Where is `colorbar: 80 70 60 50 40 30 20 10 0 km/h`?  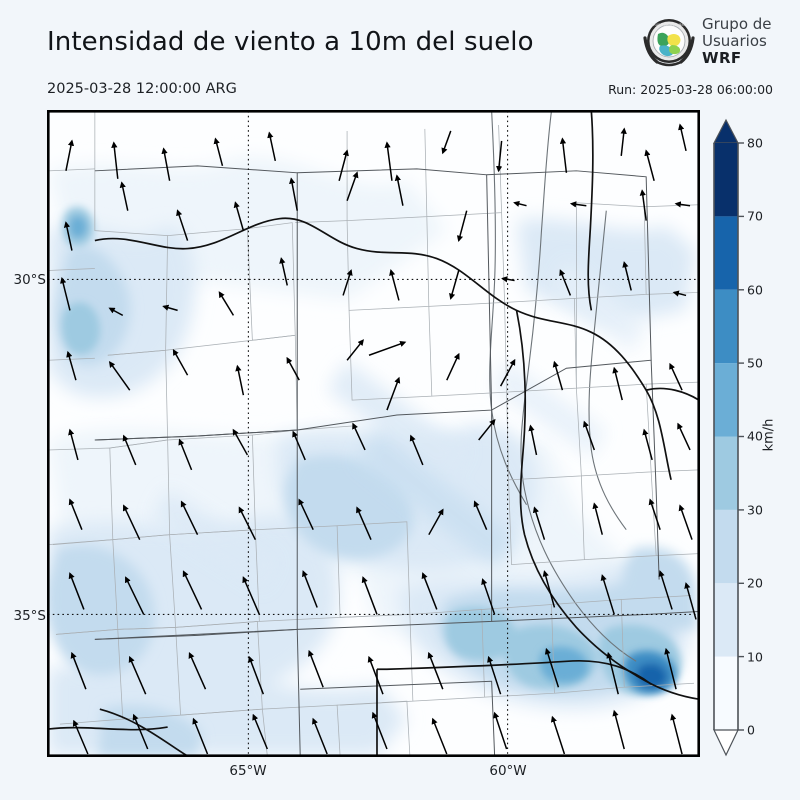
colorbar: 80 70 60 50 40 30 20 10 0 km/h is located at coordinates (753, 435).